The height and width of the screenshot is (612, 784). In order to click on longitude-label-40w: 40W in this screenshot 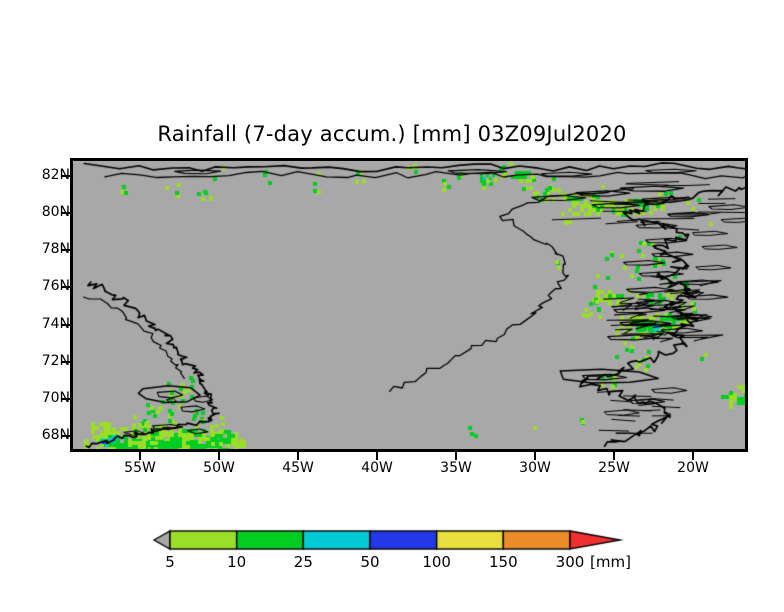, I will do `click(377, 468)`.